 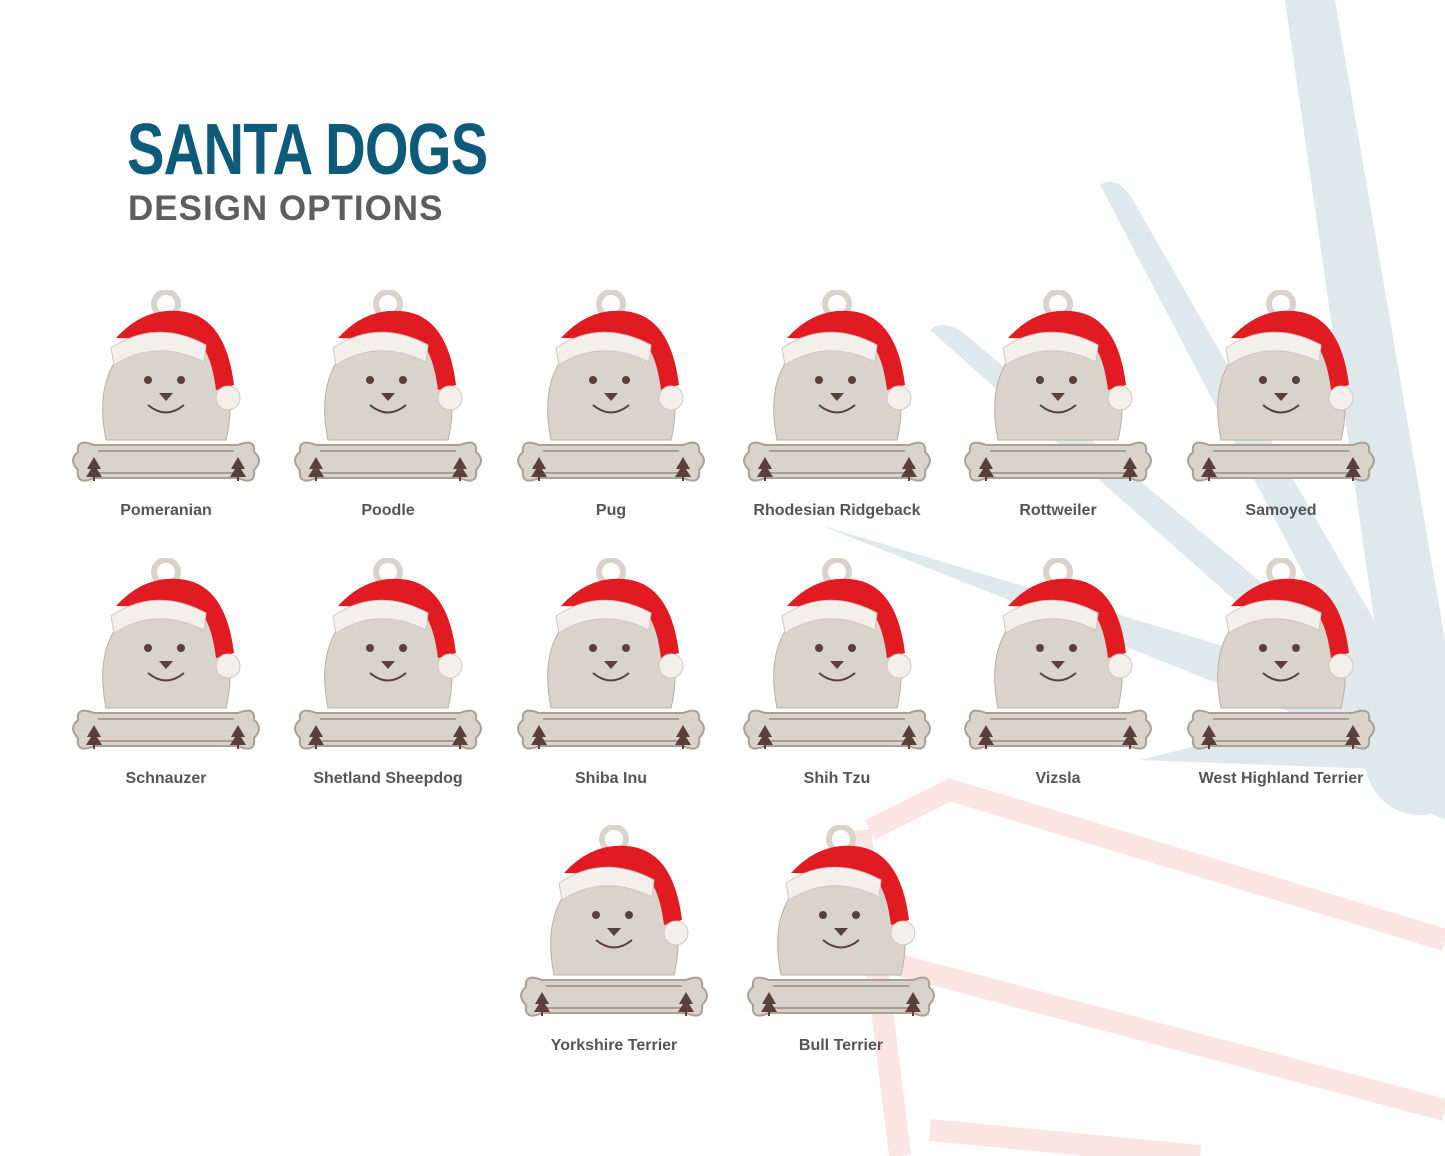 What do you see at coordinates (307, 150) in the screenshot?
I see `page-title: SANTA DOGS` at bounding box center [307, 150].